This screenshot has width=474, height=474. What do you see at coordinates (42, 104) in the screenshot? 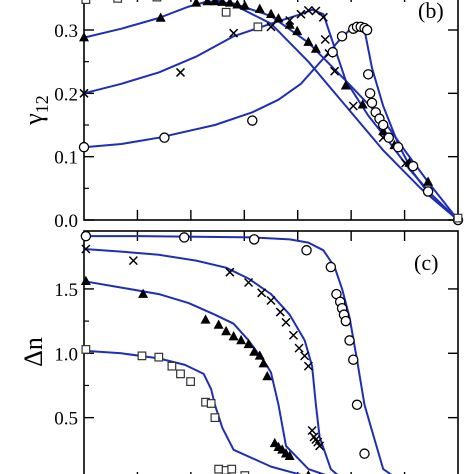
I see `panel-b-ylabel-sub: 12` at bounding box center [42, 104].